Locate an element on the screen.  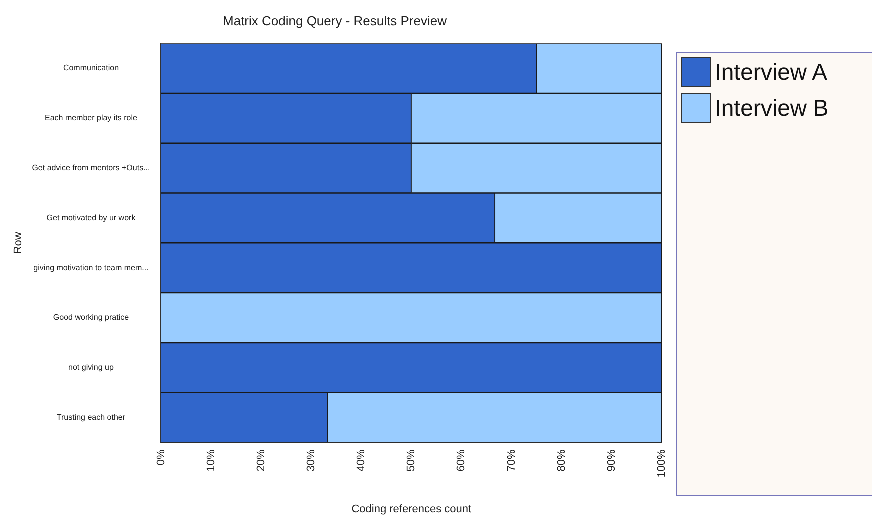
x-tick-label: 10% is located at coordinates (211, 460).